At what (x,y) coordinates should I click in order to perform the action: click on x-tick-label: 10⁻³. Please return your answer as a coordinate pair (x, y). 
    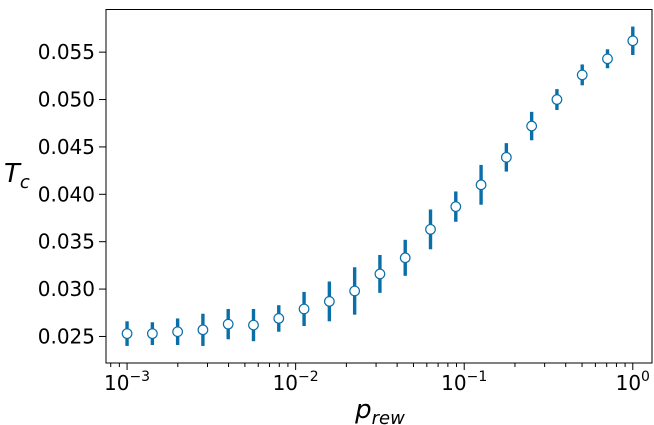
    Looking at the image, I should click on (127, 382).